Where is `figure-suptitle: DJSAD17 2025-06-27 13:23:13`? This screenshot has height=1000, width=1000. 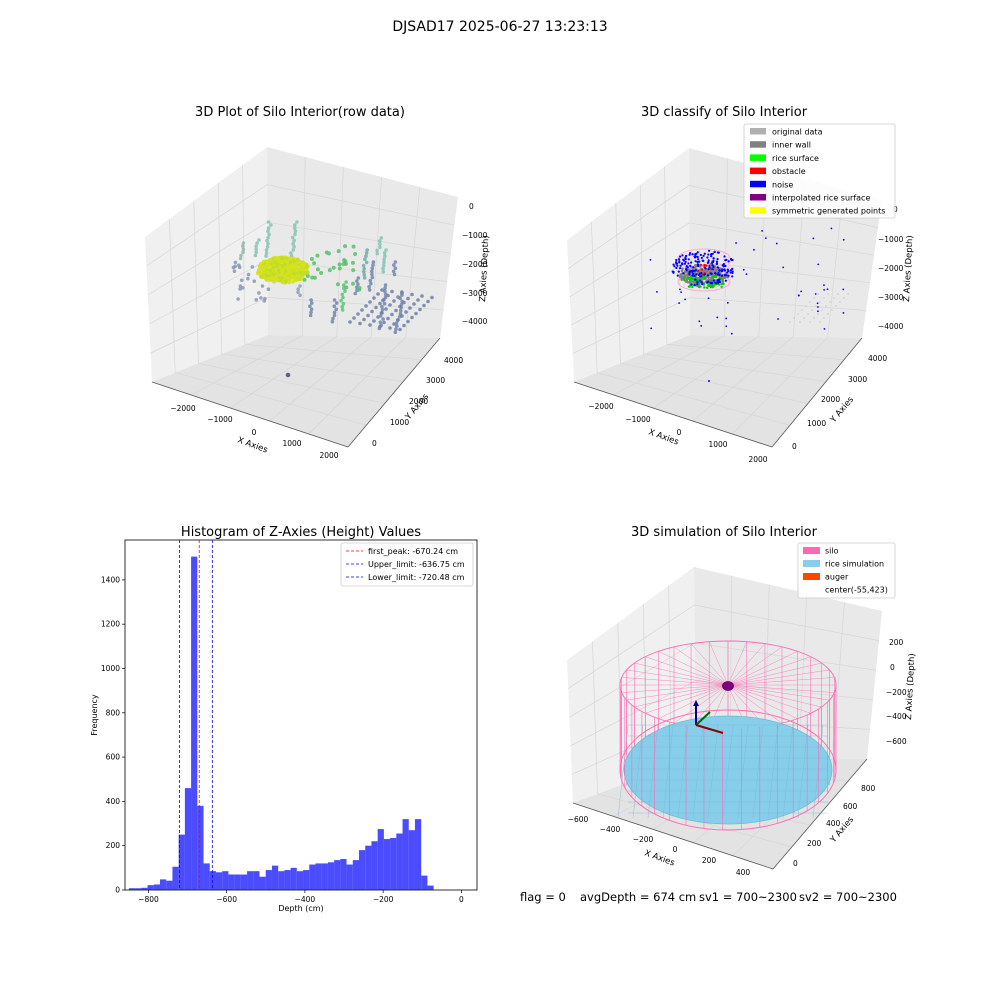 figure-suptitle: DJSAD17 2025-06-27 13:23:13 is located at coordinates (499, 27).